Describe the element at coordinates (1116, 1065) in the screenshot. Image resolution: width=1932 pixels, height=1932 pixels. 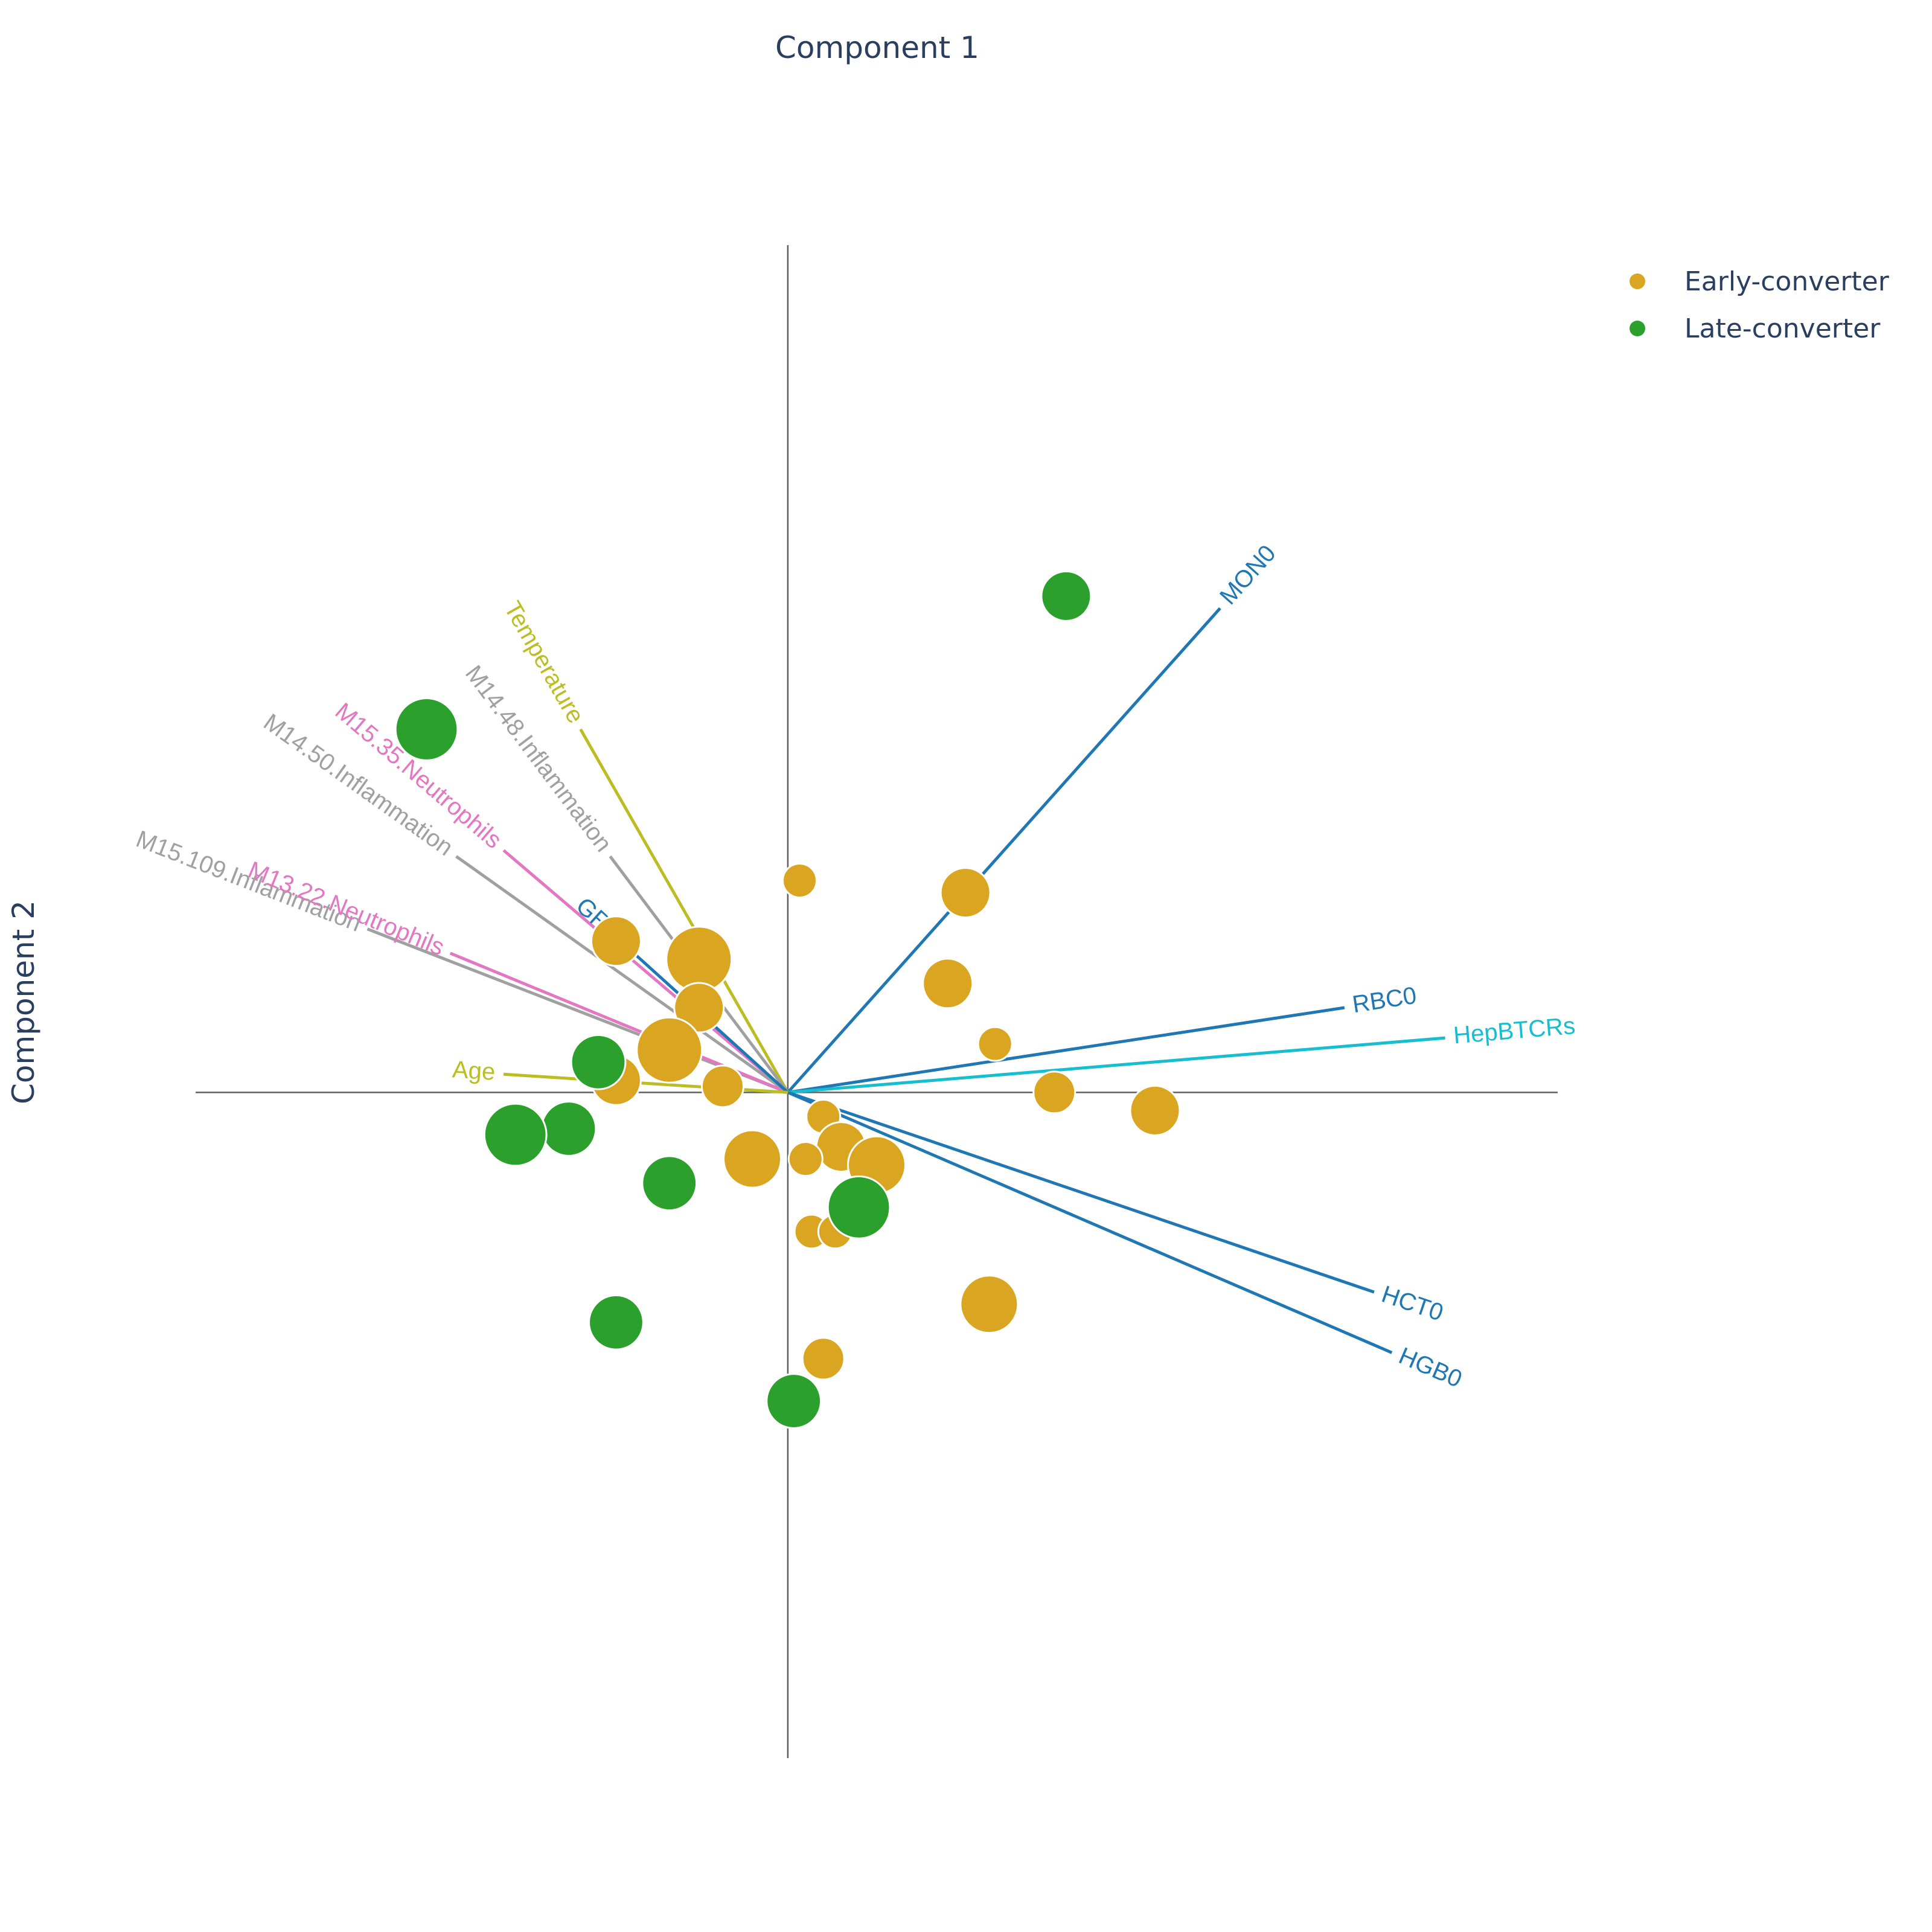
I see `loading-vector-hepbtcrs` at that location.